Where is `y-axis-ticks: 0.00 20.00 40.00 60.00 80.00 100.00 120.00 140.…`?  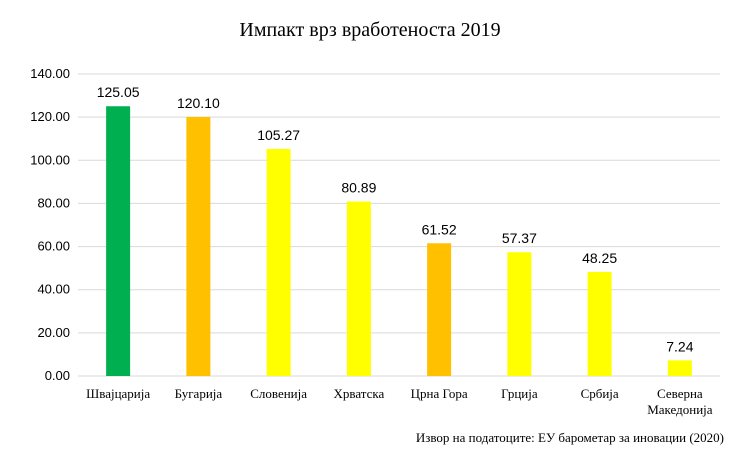 y-axis-ticks: 0.00 20.00 40.00 60.00 80.00 100.00 120.00 140.… is located at coordinates (50, 224).